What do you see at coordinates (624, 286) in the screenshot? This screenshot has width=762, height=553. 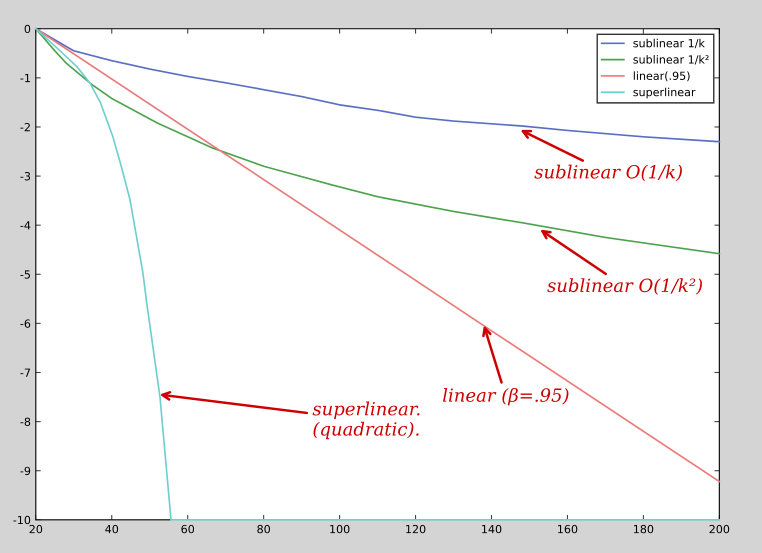 I see `annotation: sublinear O(1/k²)` at bounding box center [624, 286].